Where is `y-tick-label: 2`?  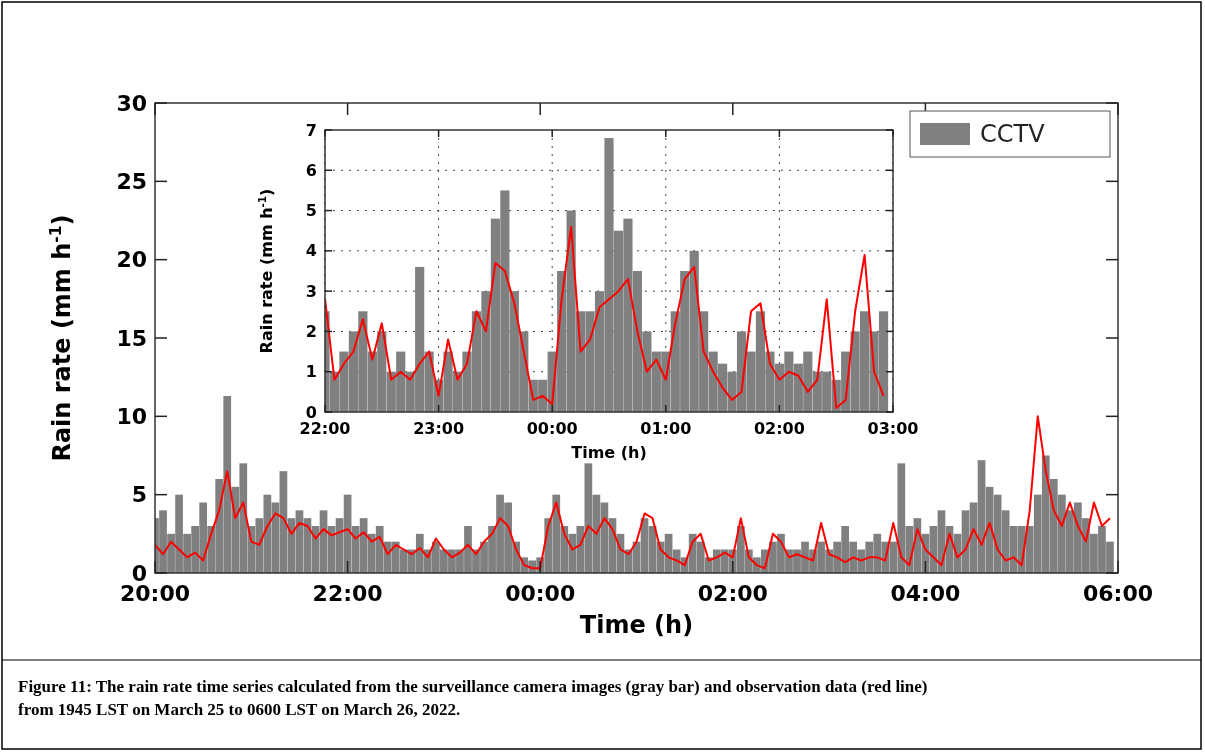
y-tick-label: 2 is located at coordinates (311, 332).